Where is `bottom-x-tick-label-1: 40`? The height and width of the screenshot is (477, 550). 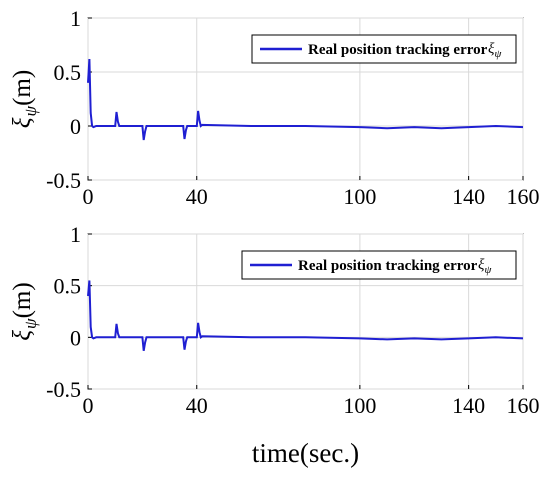 bottom-x-tick-label-1: 40 is located at coordinates (197, 405).